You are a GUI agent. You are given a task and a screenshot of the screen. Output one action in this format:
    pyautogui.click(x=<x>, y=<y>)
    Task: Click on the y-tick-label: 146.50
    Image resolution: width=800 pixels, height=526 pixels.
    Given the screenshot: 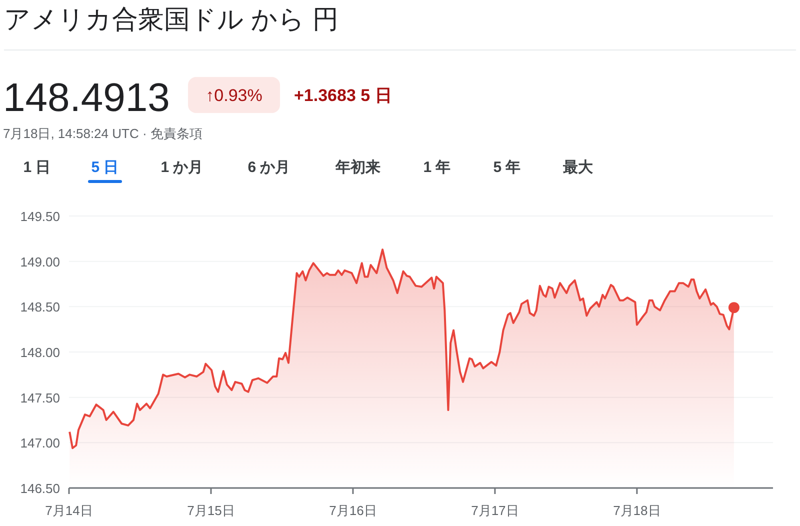 What is the action you would take?
    pyautogui.click(x=40, y=488)
    